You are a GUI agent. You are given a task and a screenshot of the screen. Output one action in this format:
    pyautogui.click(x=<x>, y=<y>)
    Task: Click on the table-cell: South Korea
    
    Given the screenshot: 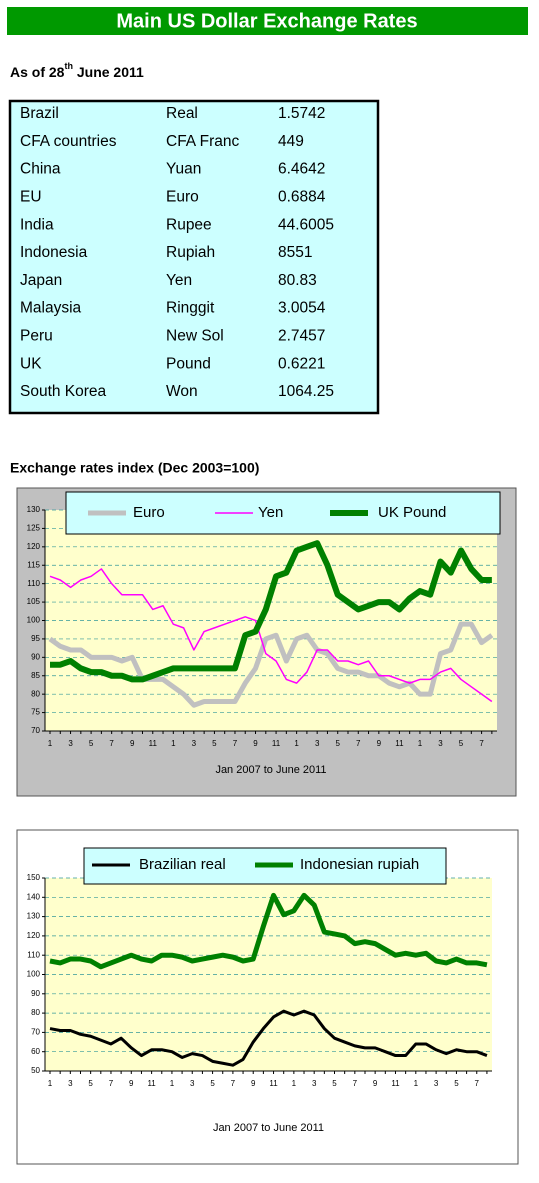 What is the action you would take?
    pyautogui.click(x=63, y=391)
    